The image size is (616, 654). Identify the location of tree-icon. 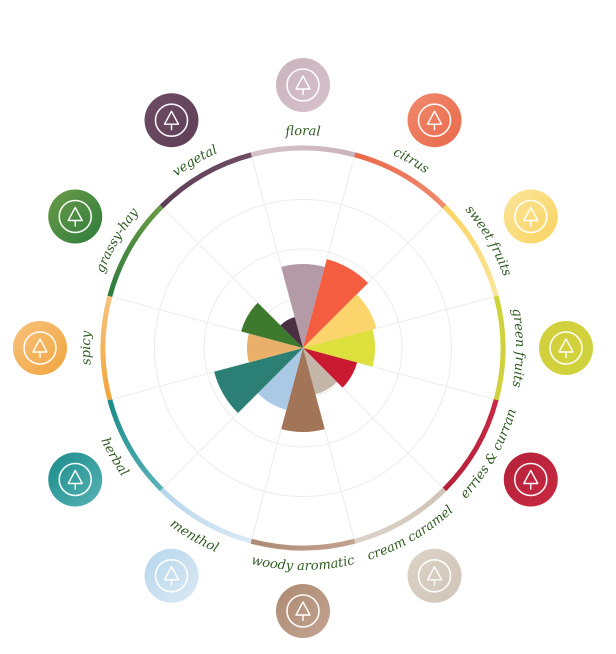
(303, 611).